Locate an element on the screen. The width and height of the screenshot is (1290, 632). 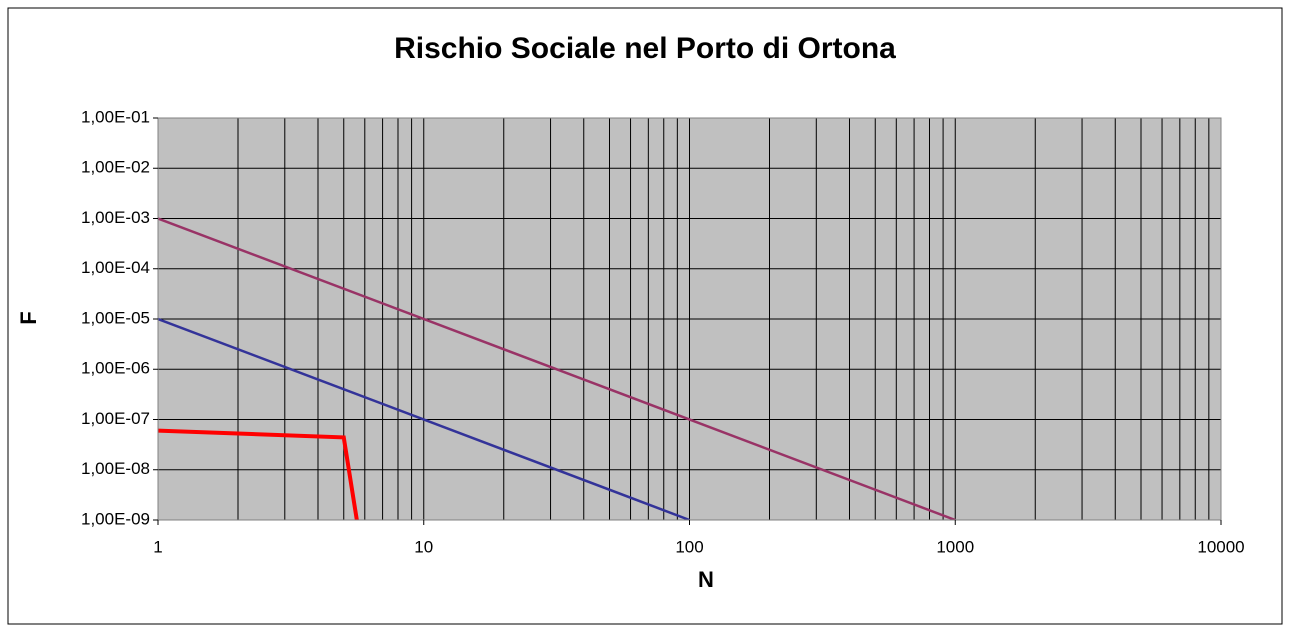
y-tick-label: 1,00E-06 is located at coordinates (115, 368).